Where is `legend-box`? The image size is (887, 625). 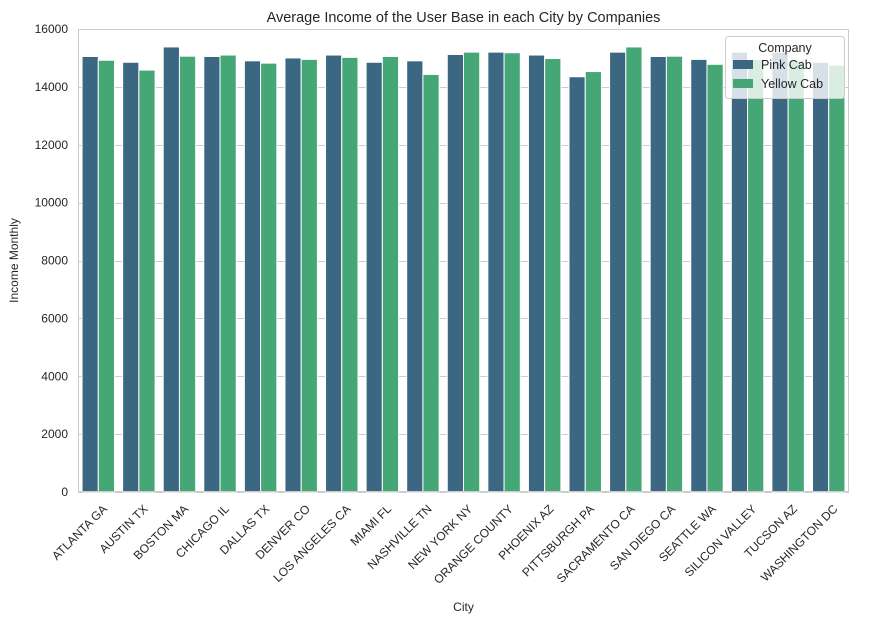
legend-box is located at coordinates (785, 67).